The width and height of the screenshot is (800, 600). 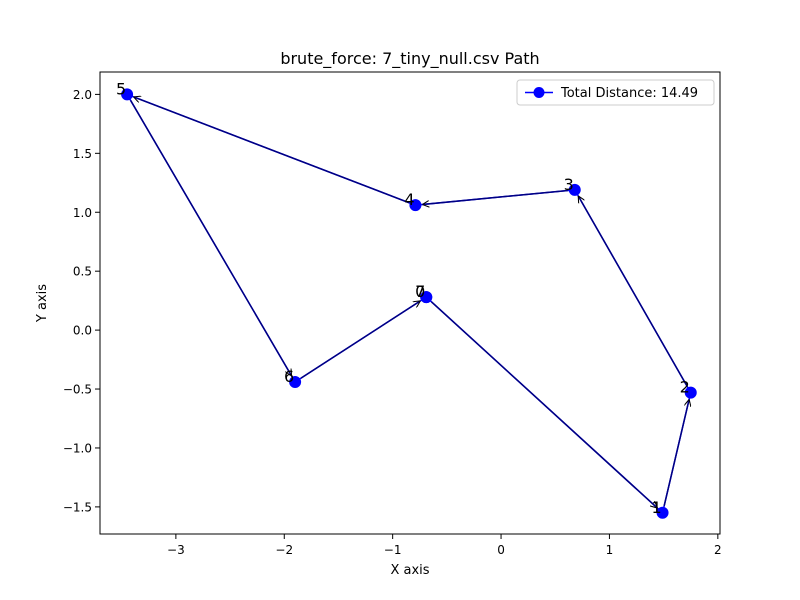 I want to click on point-label: 5, so click(x=121, y=88).